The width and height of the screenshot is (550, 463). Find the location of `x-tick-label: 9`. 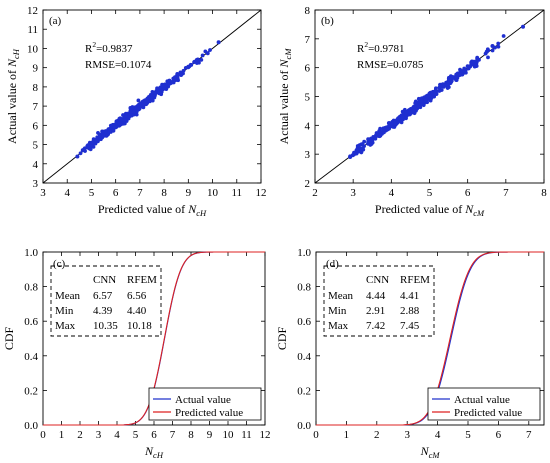

x-tick-label: 9 is located at coordinates (210, 435).